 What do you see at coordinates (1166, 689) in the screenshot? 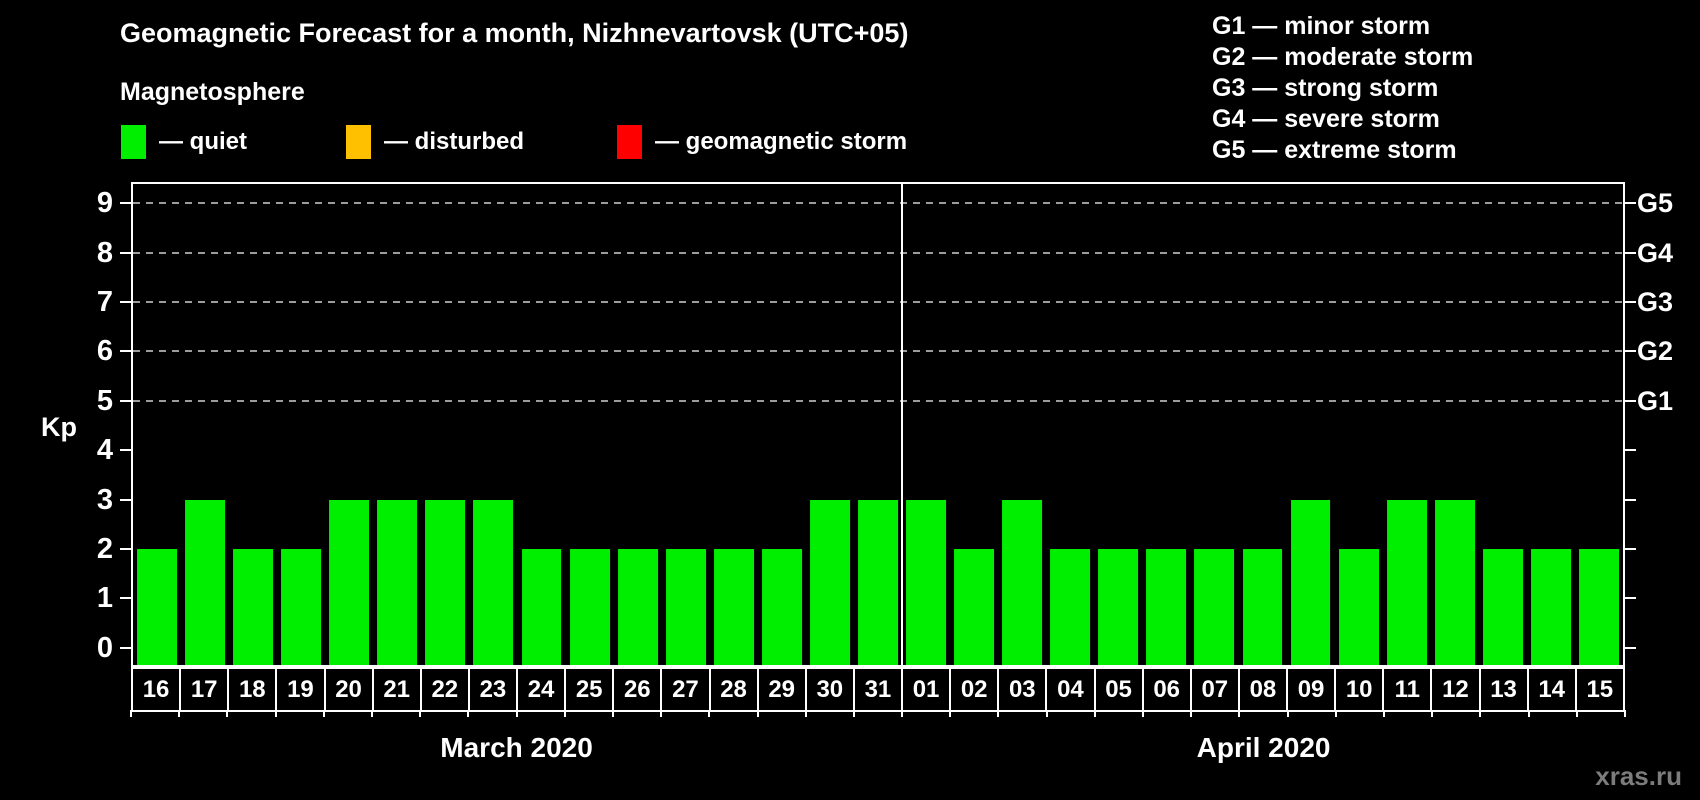
I see `day-label-06: 06` at bounding box center [1166, 689].